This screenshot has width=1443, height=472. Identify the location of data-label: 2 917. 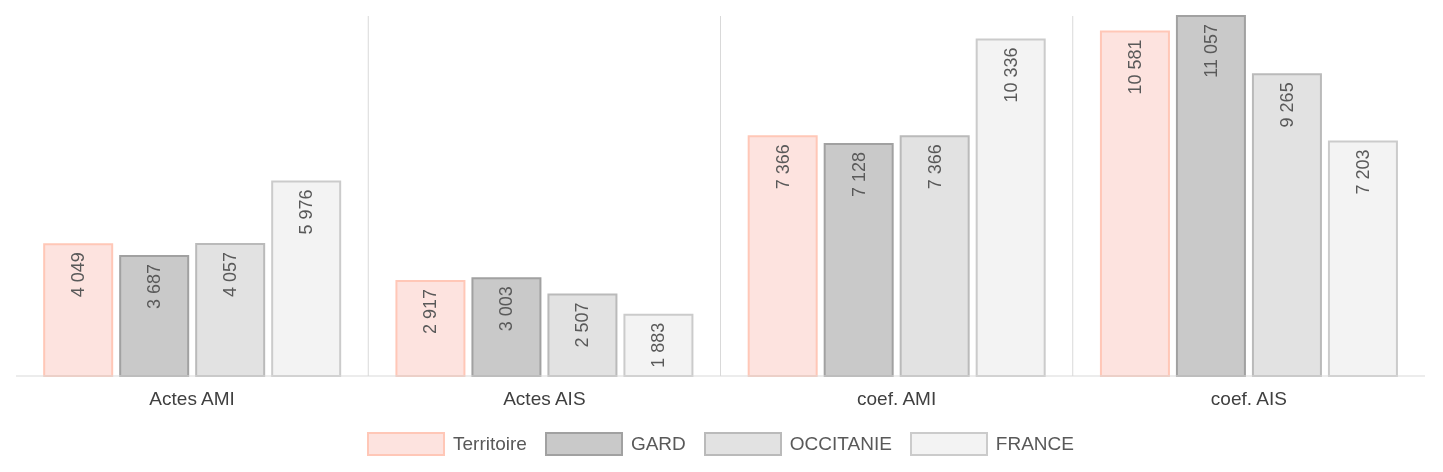
(430, 312).